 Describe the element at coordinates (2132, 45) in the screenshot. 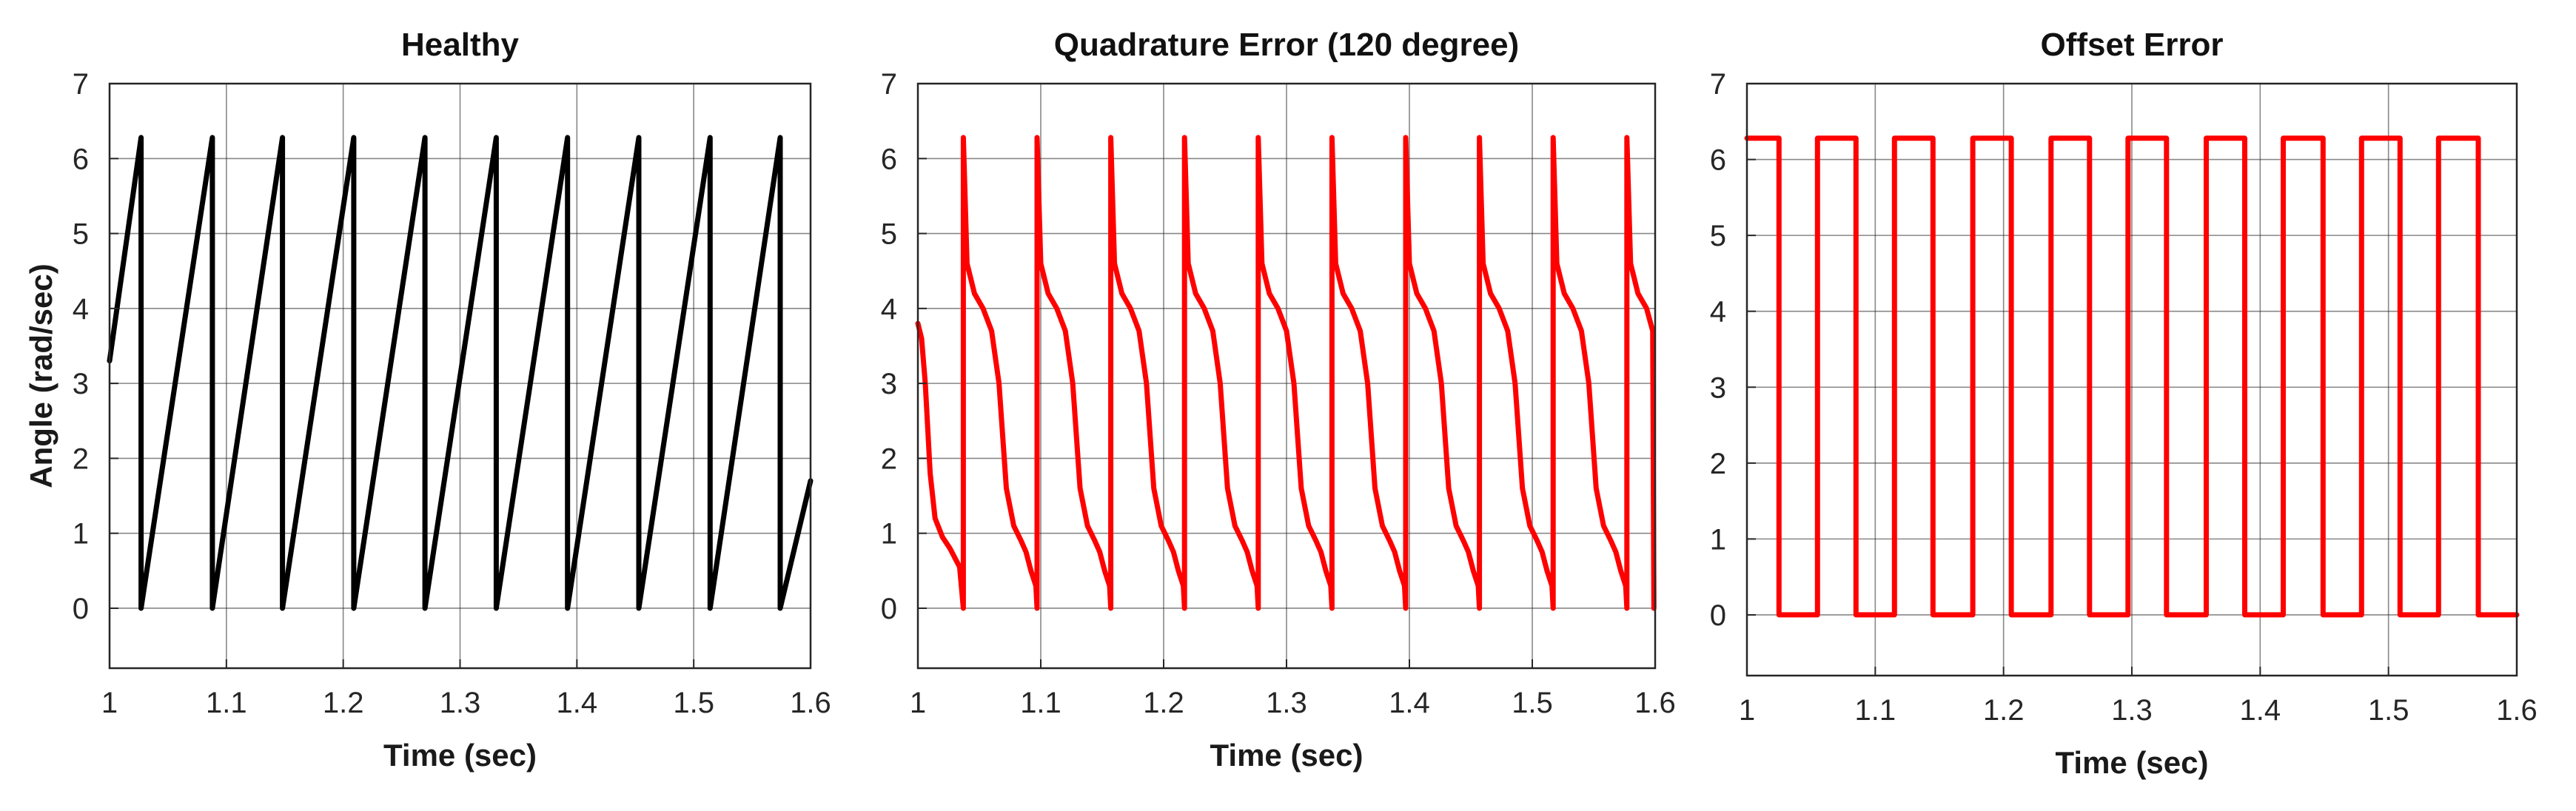

I see `chart-title: Offset Error` at that location.